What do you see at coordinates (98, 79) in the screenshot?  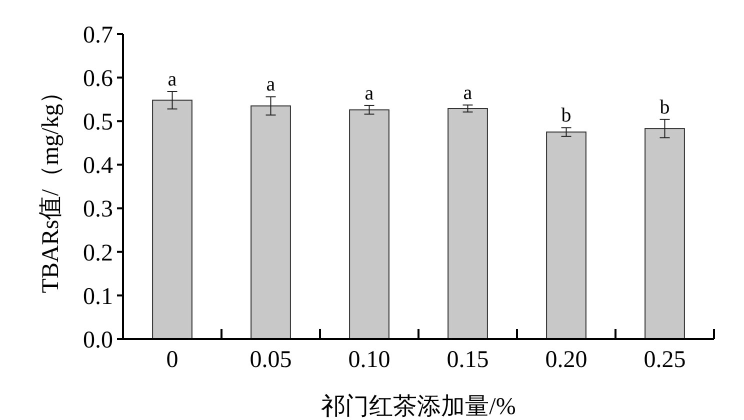 I see `y-tick-label: 0.6` at bounding box center [98, 79].